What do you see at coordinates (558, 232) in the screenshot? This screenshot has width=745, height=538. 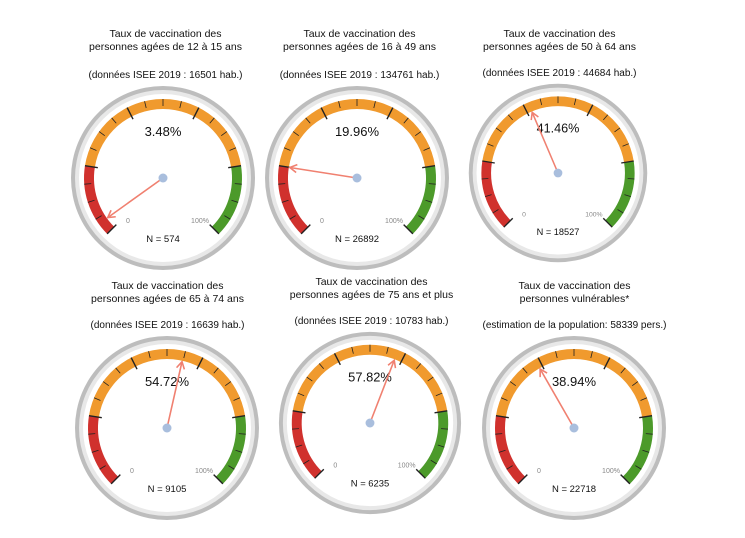 I see `gauge-n-label: N = 18527` at bounding box center [558, 232].